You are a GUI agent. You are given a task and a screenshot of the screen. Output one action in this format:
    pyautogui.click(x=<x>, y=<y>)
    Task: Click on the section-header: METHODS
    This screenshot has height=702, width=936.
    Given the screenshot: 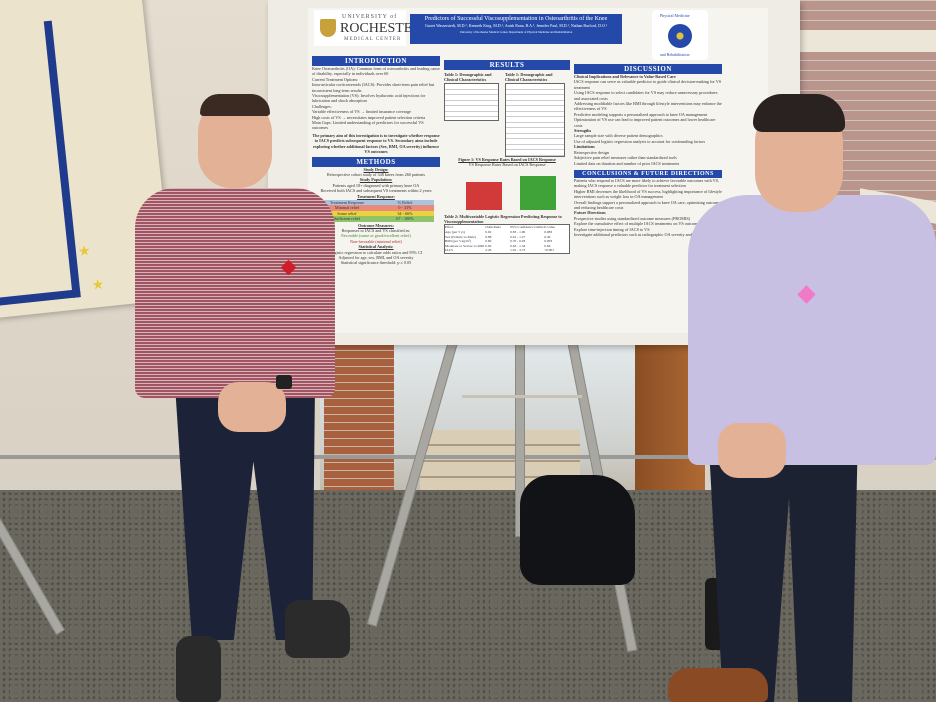 What is the action you would take?
    pyautogui.click(x=376, y=161)
    